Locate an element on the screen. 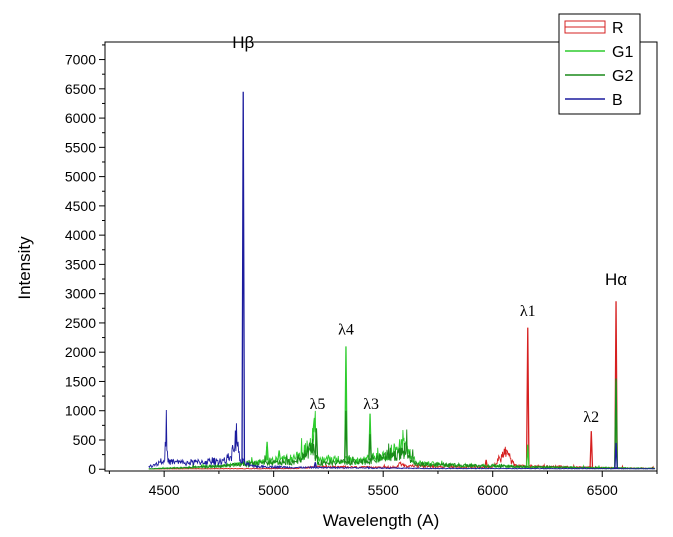 The width and height of the screenshot is (673, 537). y-tick-label: 6000 is located at coordinates (80, 118).